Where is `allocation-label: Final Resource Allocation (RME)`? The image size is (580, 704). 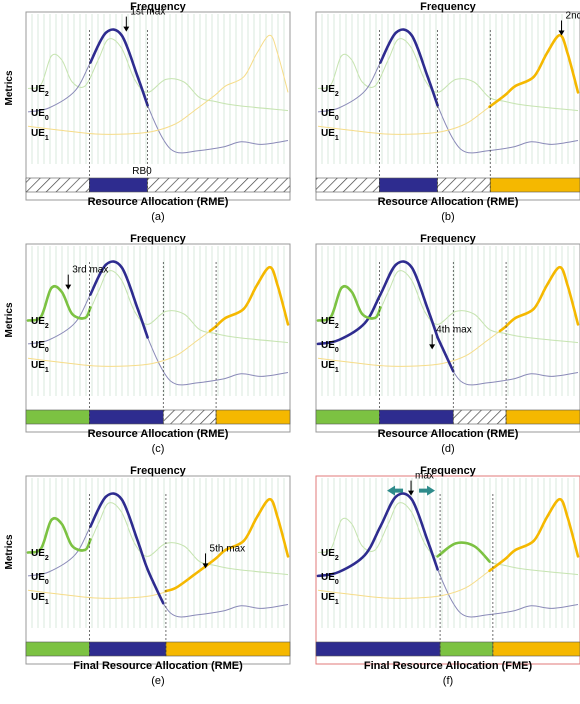
allocation-label: Final Resource Allocation (RME) is located at coordinates (158, 666).